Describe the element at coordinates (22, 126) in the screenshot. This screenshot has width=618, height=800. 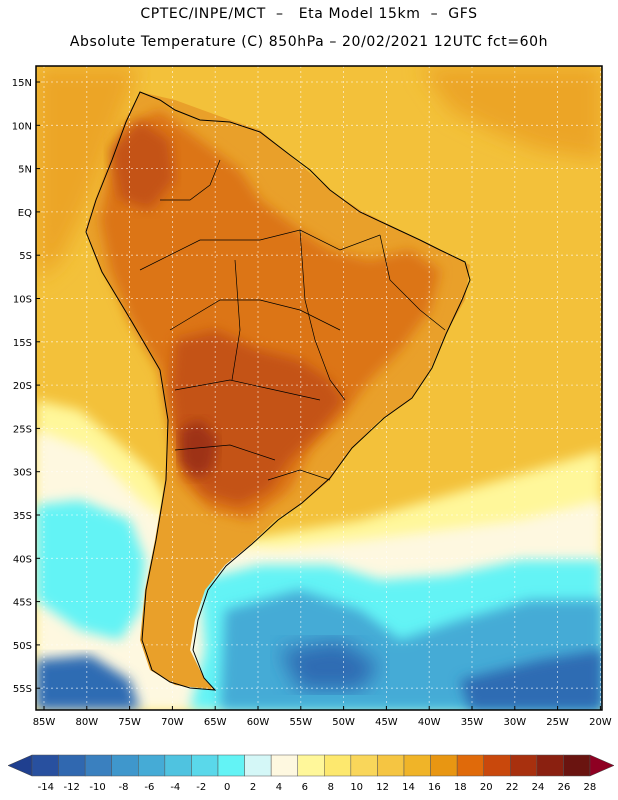
I see `lat-label: 10N` at that location.